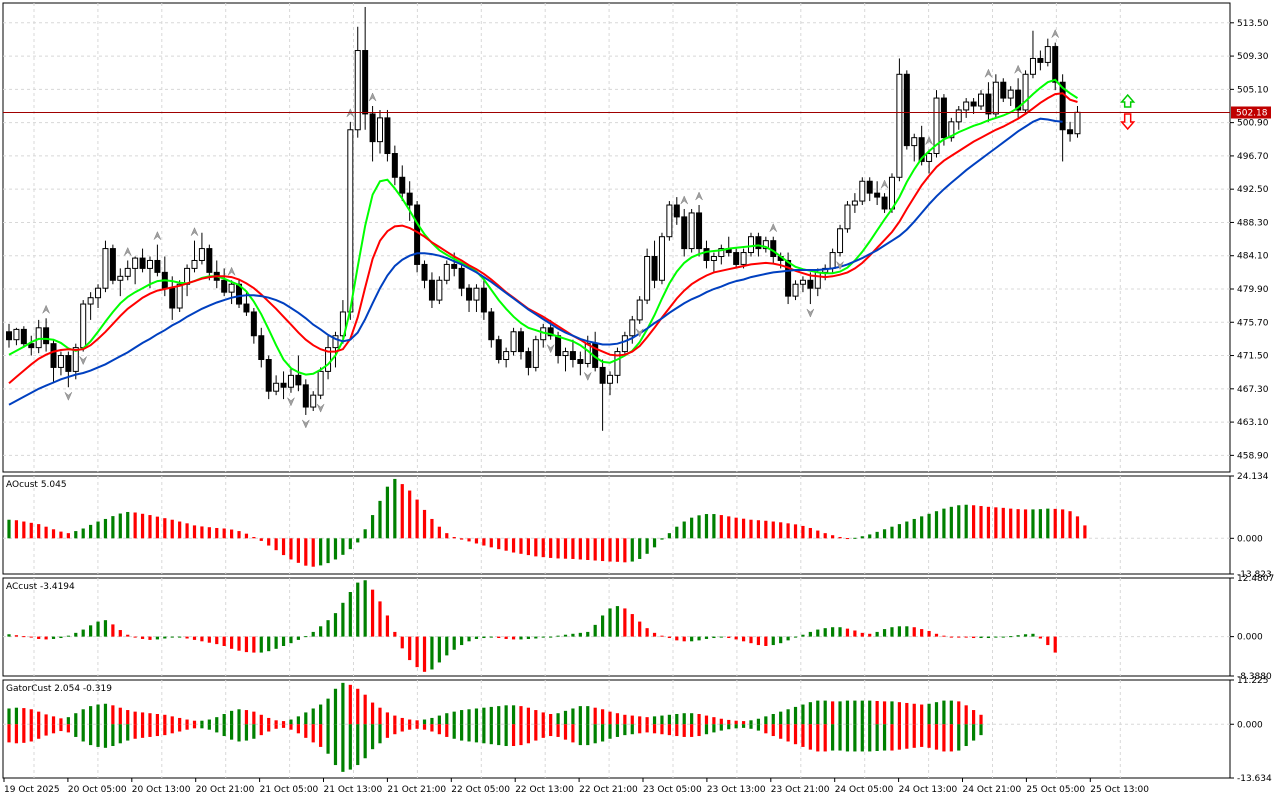 The width and height of the screenshot is (1280, 800). What do you see at coordinates (546, 522) in the screenshot?
I see `ao-indicator-pane: AOcust 5.045` at bounding box center [546, 522].